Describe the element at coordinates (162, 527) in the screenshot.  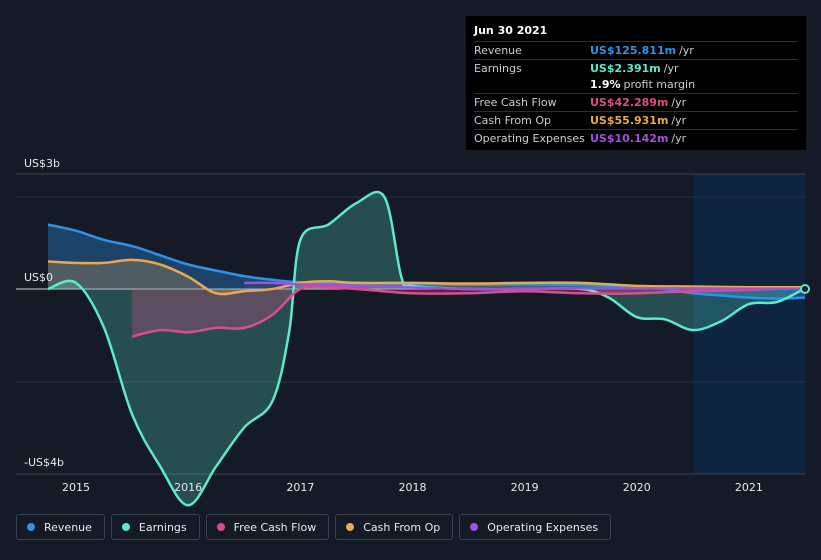
I see `legend-label: Earnings` at that location.